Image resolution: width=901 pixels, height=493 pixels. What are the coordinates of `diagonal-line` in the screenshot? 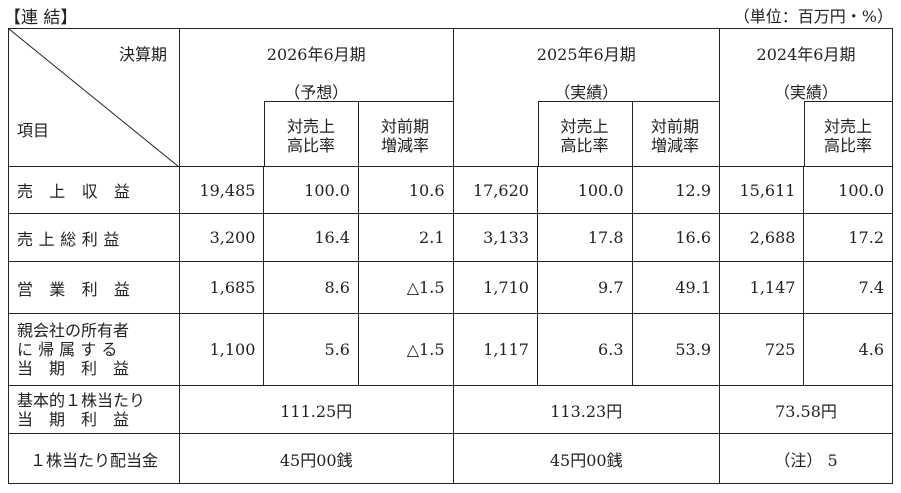 It's located at (93, 97).